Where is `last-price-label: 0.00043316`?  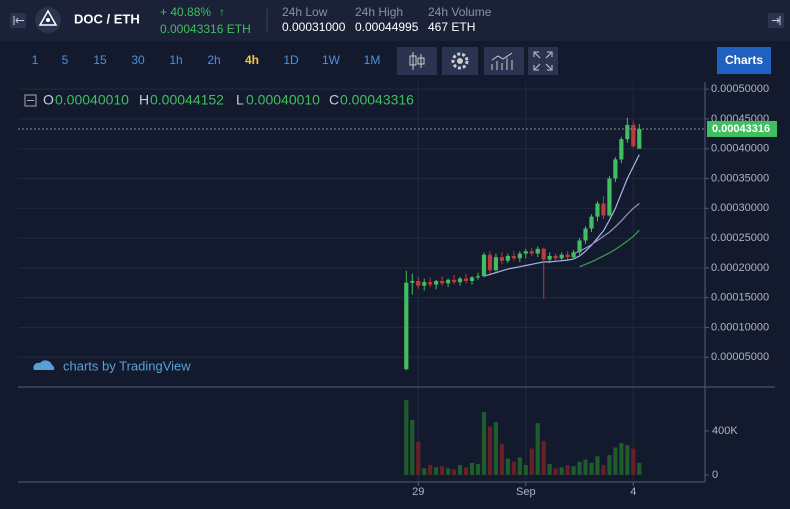 last-price-label: 0.00043316 is located at coordinates (741, 129).